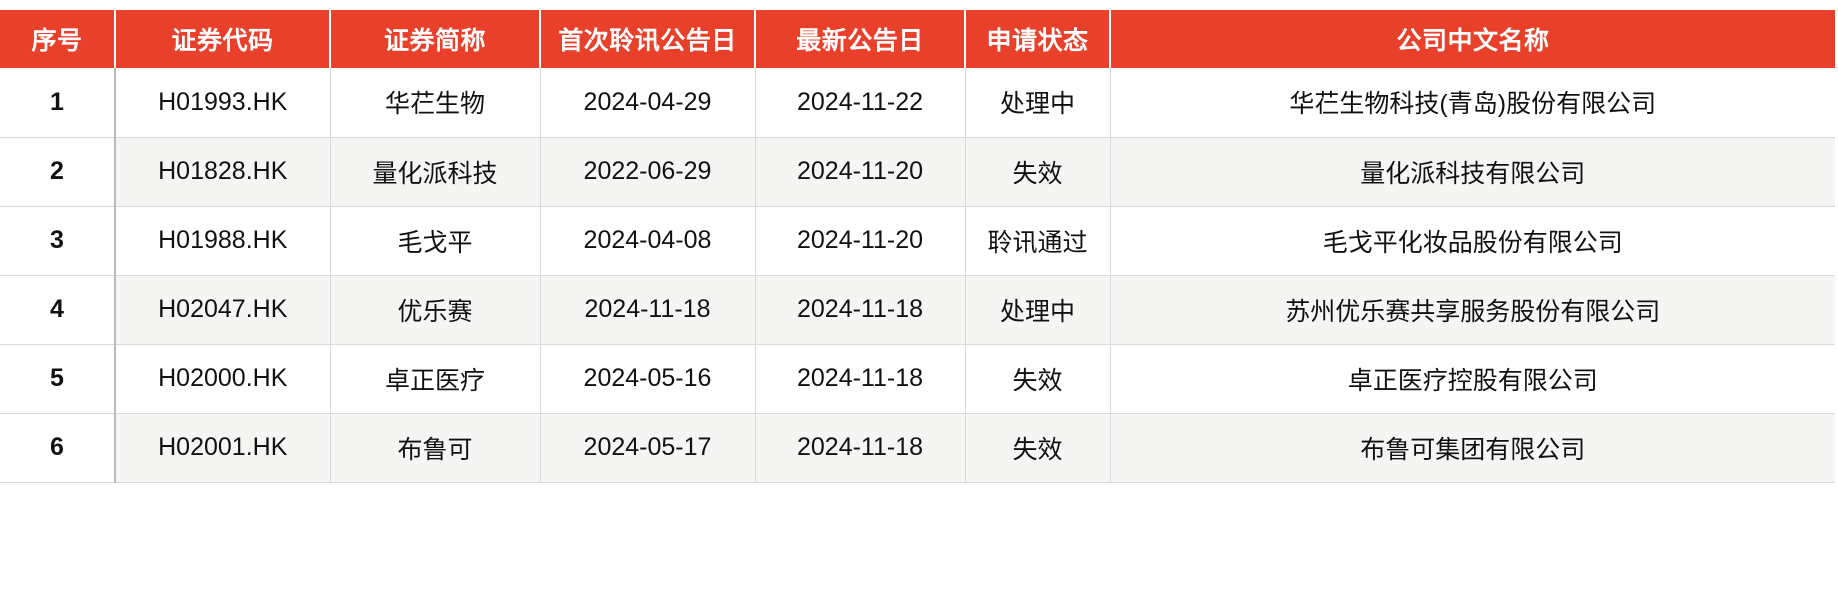 This screenshot has width=1838, height=590. I want to click on cell-short-name: 量化派科技, so click(435, 172).